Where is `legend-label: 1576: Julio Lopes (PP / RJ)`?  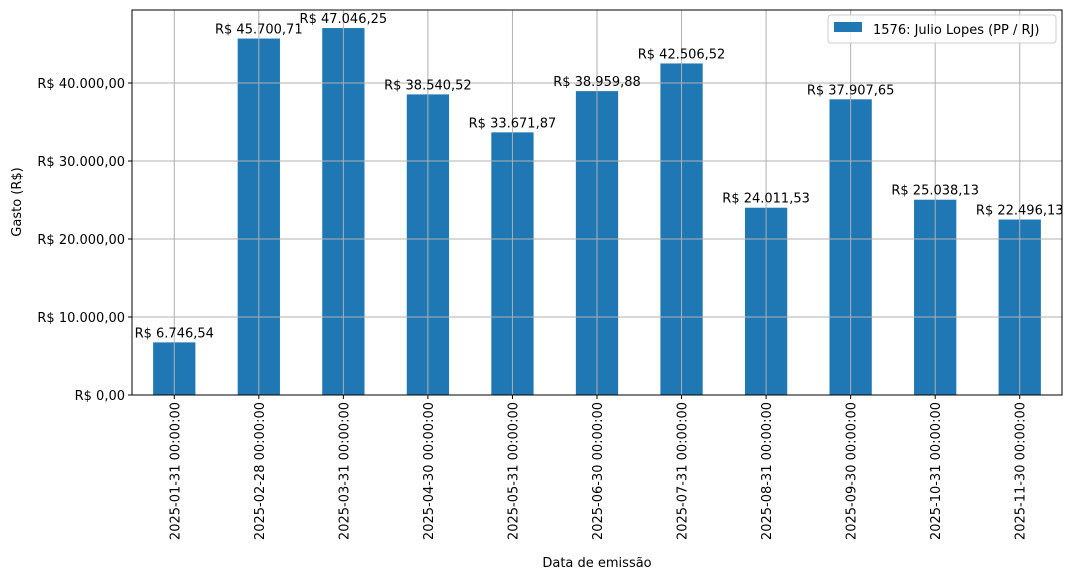 legend-label: 1576: Julio Lopes (PP / RJ) is located at coordinates (956, 30).